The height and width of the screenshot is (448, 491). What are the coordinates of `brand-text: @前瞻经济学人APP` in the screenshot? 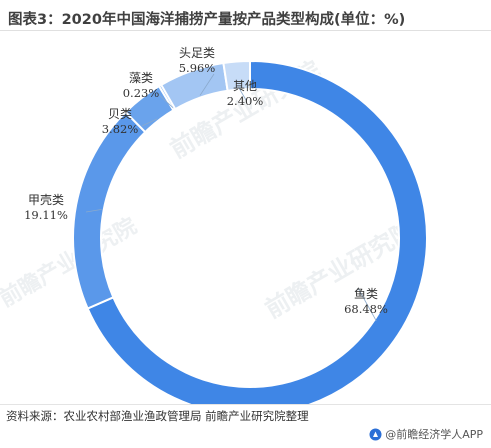 It's located at (434, 434).